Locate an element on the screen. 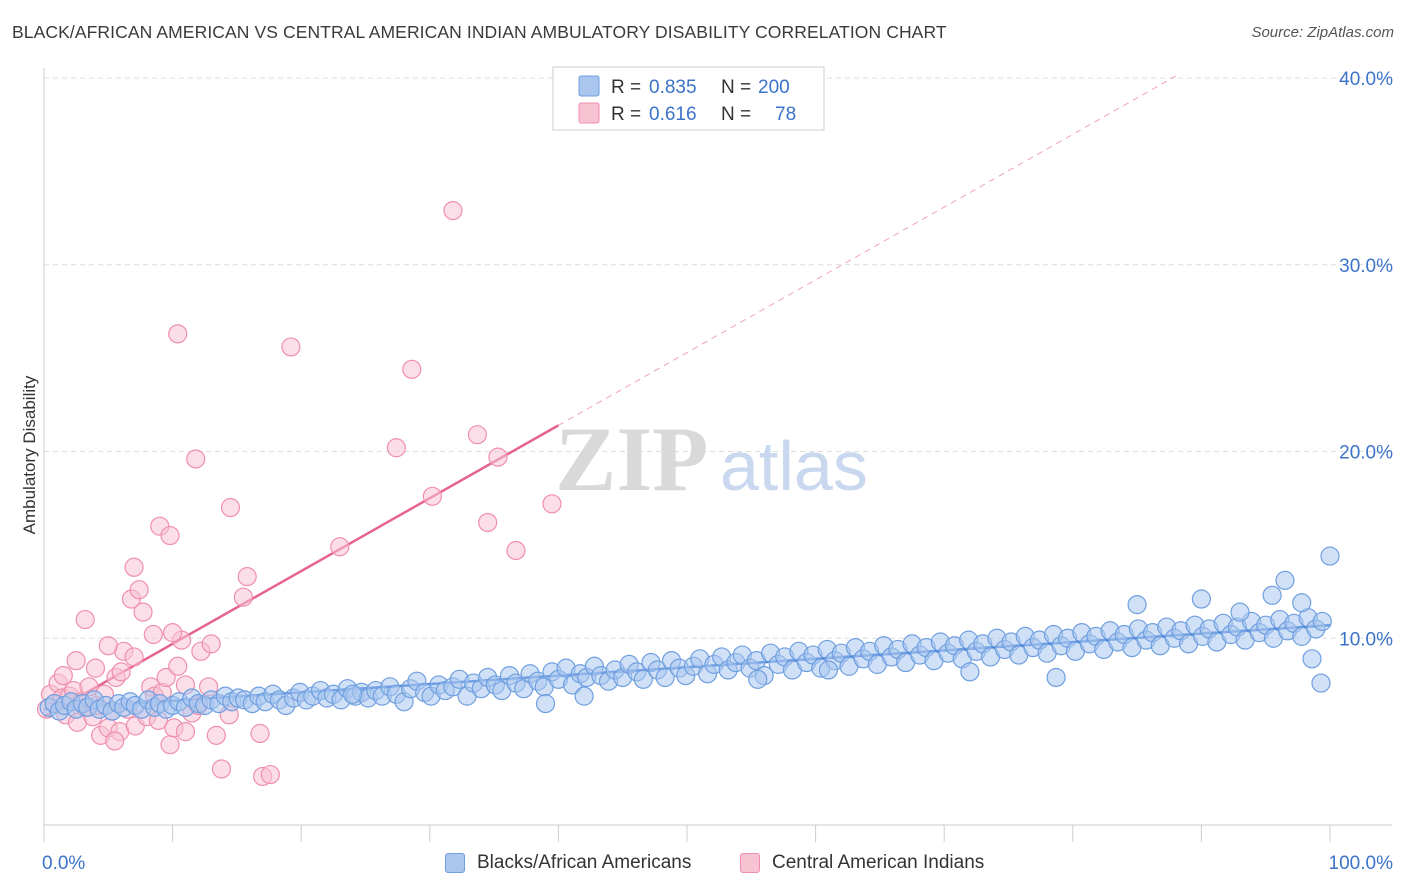  x-tick-label-min: 0.0% is located at coordinates (63, 863).